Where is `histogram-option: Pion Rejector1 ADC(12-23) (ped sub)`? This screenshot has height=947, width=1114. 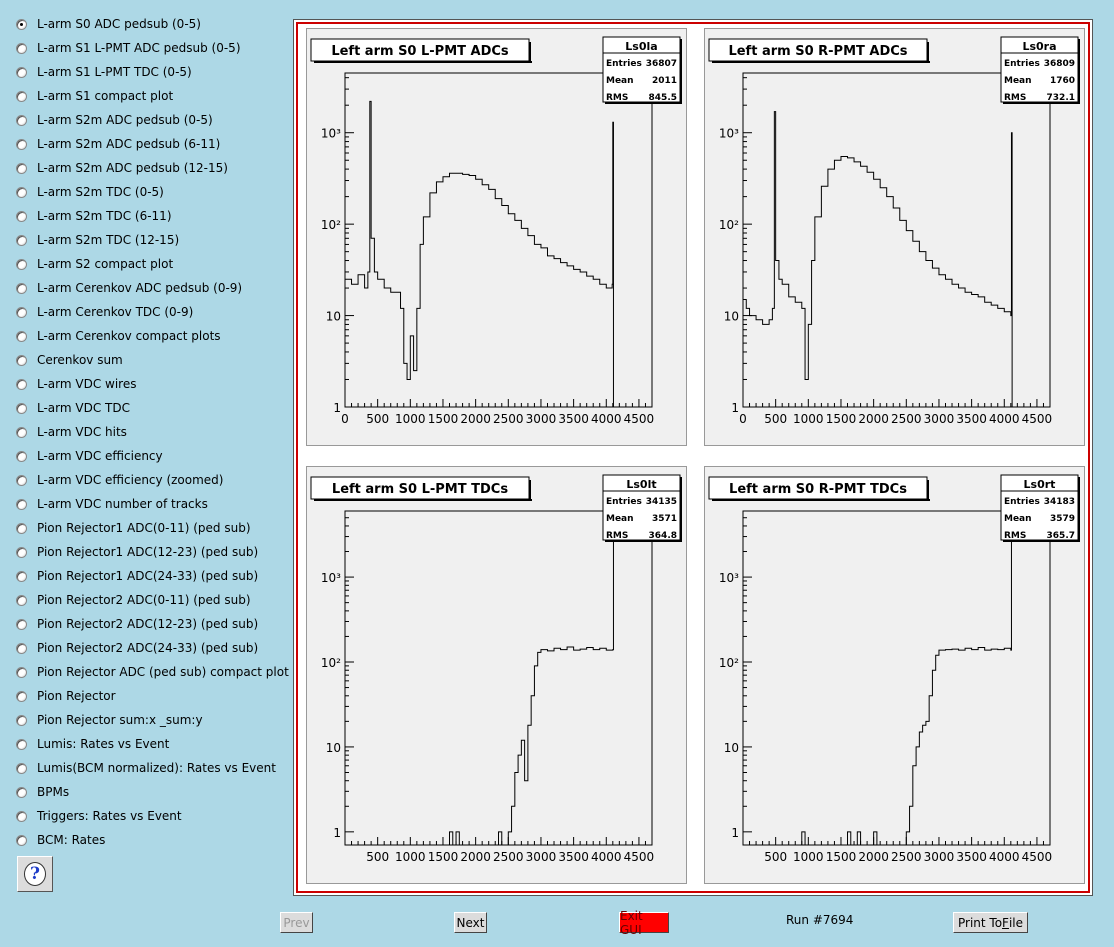 histogram-option: Pion Rejector1 ADC(12-23) (ped sub) is located at coordinates (137, 552).